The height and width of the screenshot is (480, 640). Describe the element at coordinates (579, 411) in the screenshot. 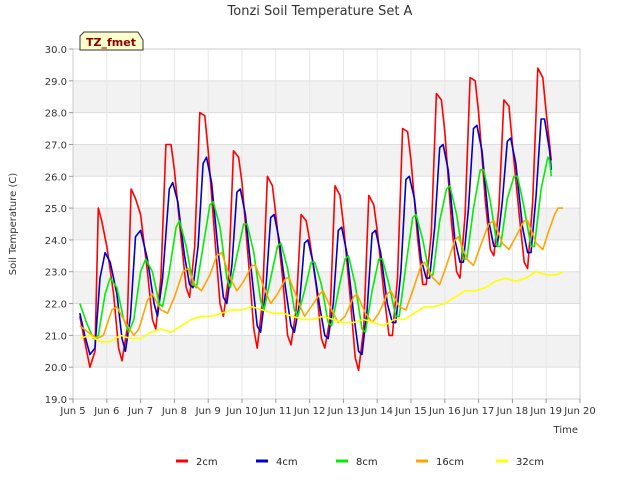

I see `x-tick-label: Jun 20` at that location.